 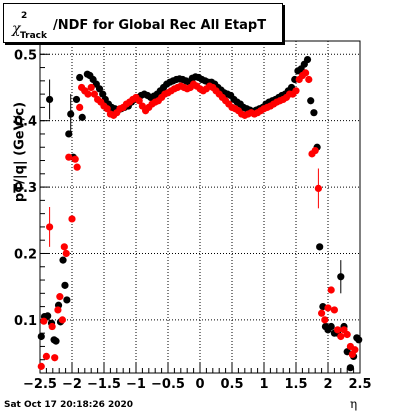 What do you see at coordinates (25, 188) in the screenshot?
I see `y-tick-label: 0.3` at bounding box center [25, 188].